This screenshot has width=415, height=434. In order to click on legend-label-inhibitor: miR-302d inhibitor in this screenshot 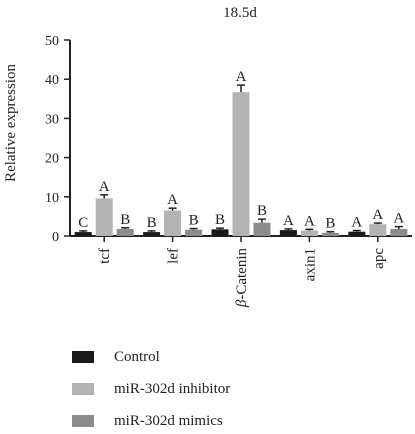, I will do `click(172, 389)`.